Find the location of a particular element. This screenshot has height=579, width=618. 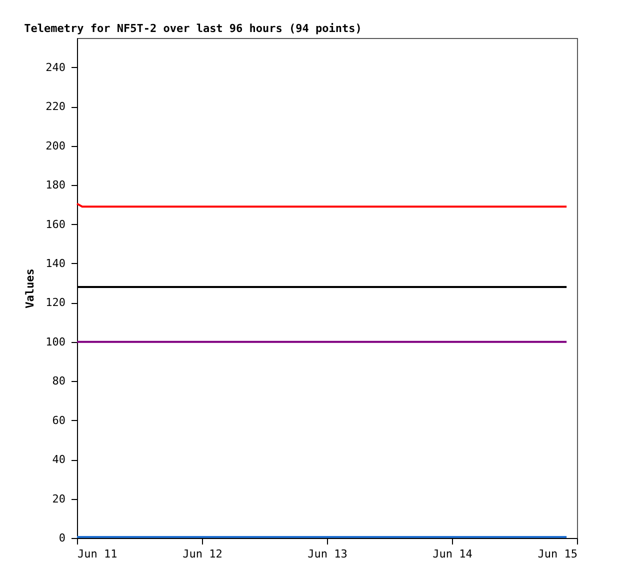

y-tick-label: 60 is located at coordinates (59, 420).